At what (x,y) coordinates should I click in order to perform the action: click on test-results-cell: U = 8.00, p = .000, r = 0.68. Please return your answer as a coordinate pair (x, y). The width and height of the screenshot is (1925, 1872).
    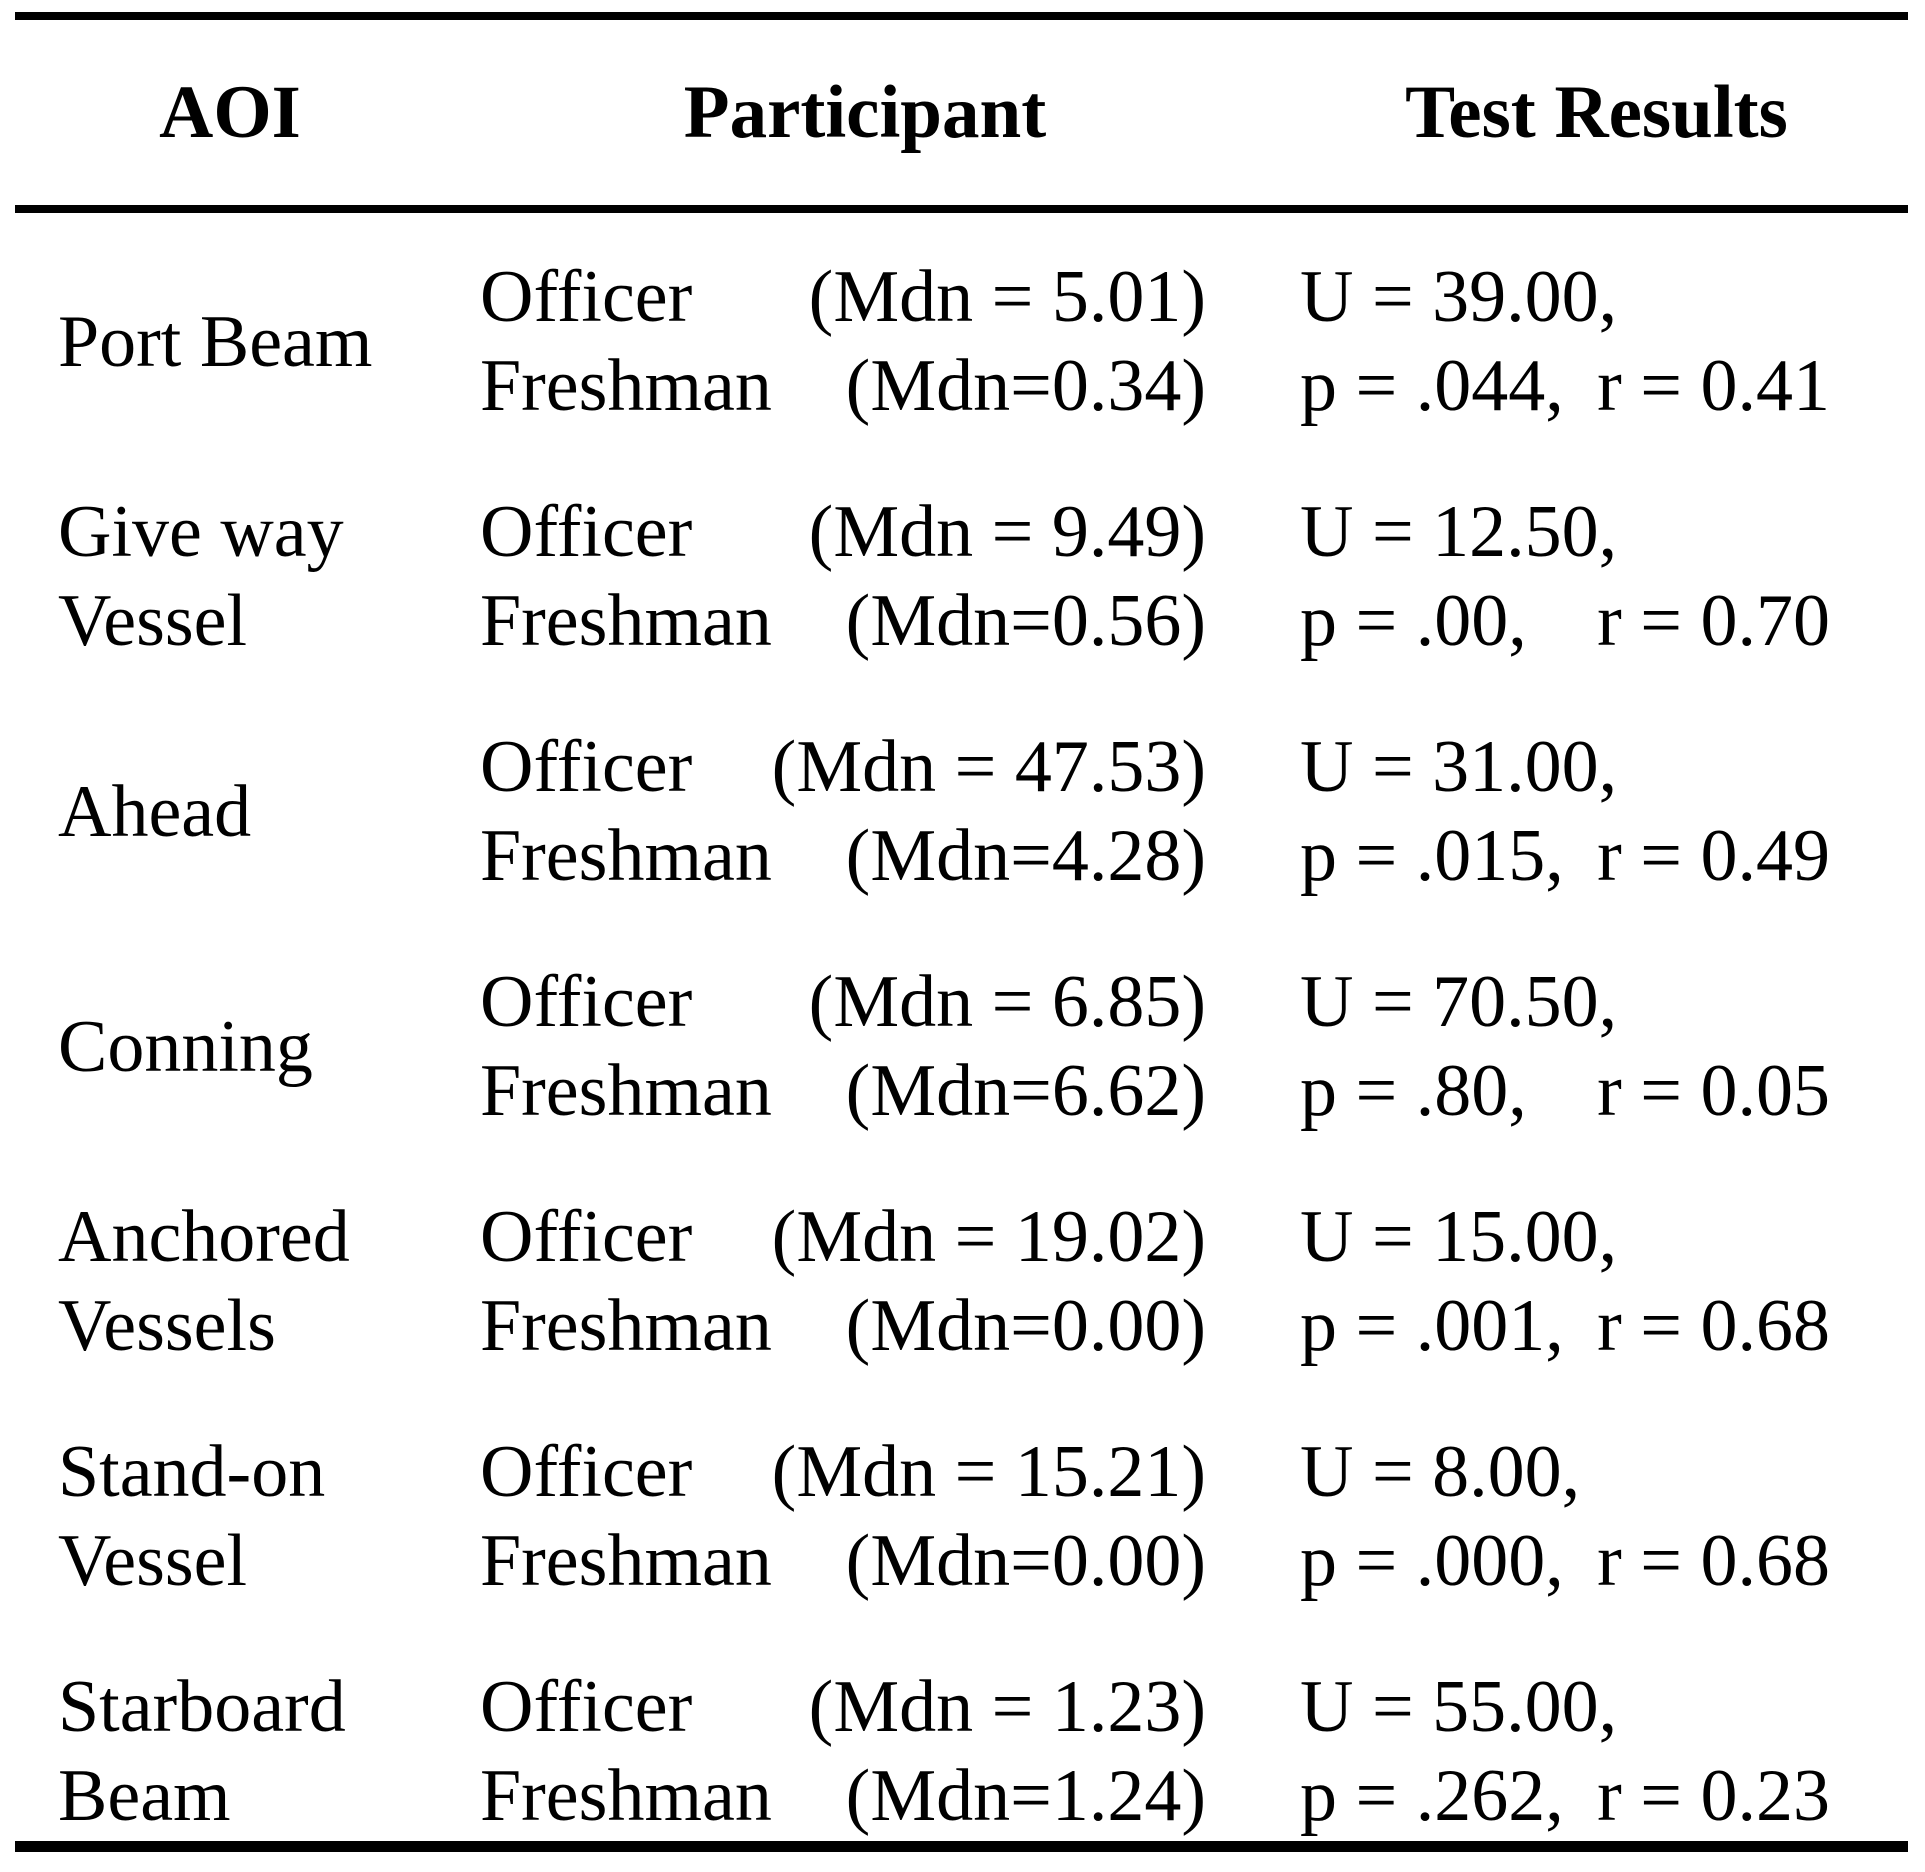
    Looking at the image, I should click on (1596, 1517).